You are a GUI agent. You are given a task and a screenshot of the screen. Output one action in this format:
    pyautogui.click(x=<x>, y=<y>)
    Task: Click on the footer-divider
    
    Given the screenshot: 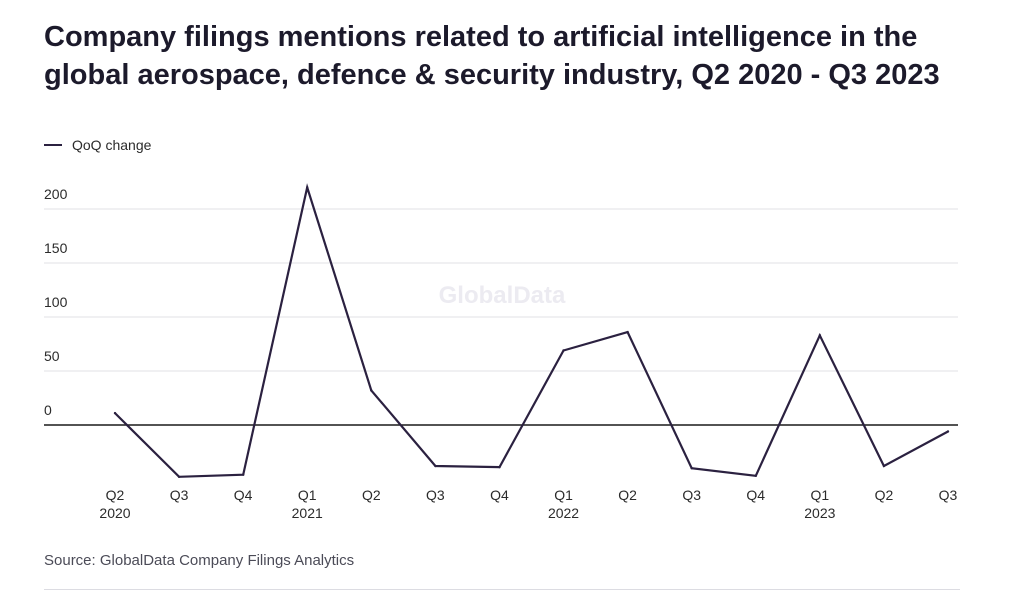 What is the action you would take?
    pyautogui.click(x=502, y=589)
    